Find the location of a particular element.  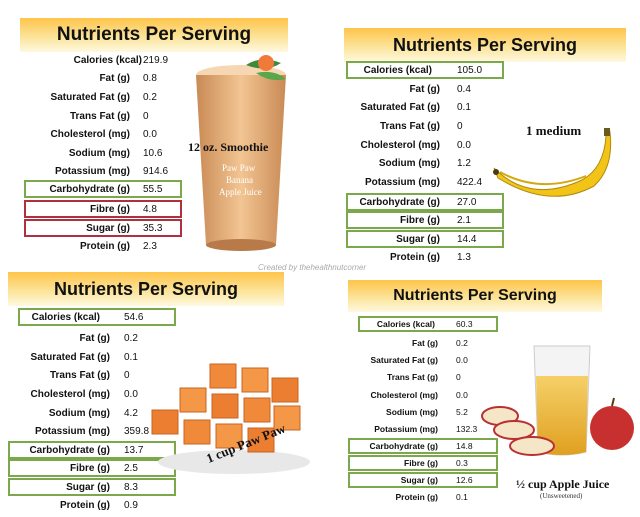

serving-note: (Unsweetened) is located at coordinates (561, 496).